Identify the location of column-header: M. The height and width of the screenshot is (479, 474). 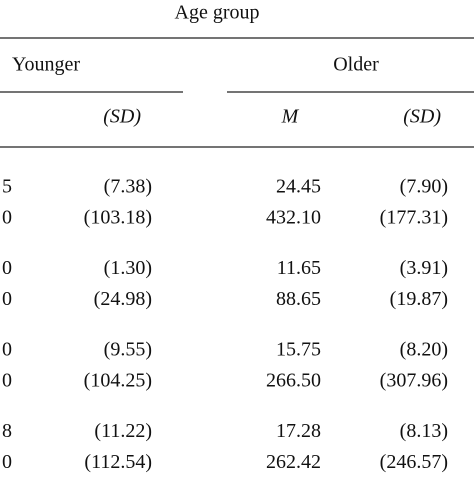
(290, 117).